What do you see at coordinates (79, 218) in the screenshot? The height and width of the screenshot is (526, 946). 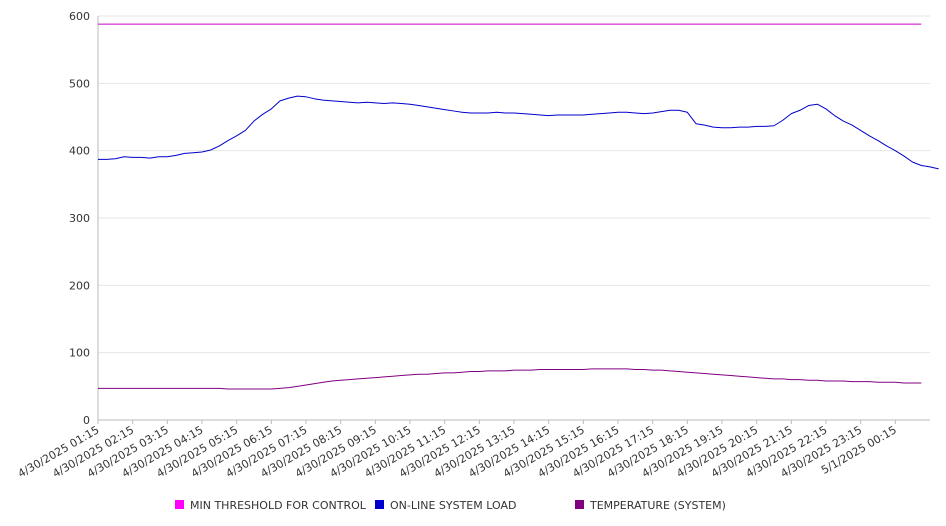 I see `y-tick-label: 300` at bounding box center [79, 218].